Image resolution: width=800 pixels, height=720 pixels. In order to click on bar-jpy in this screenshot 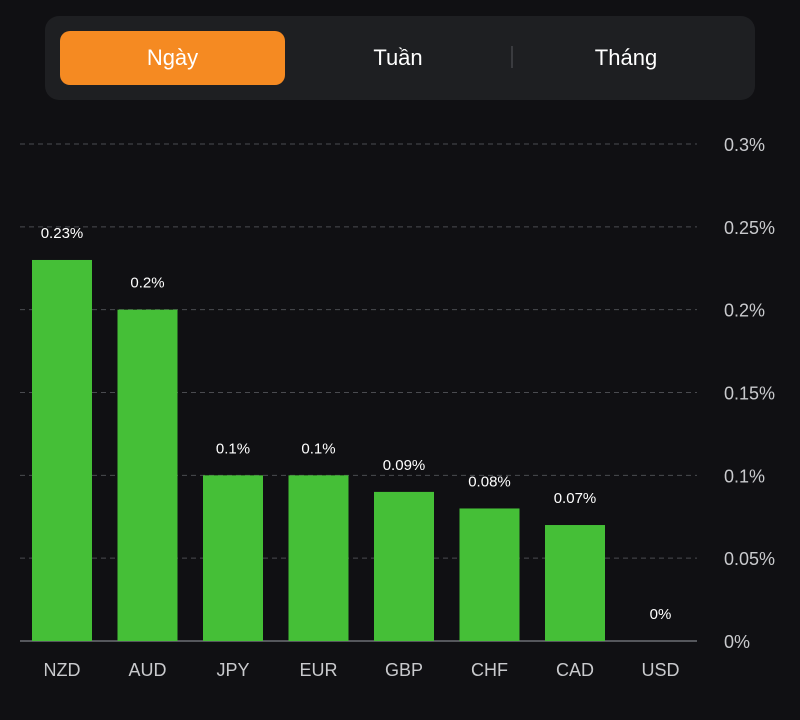, I will do `click(233, 558)`.